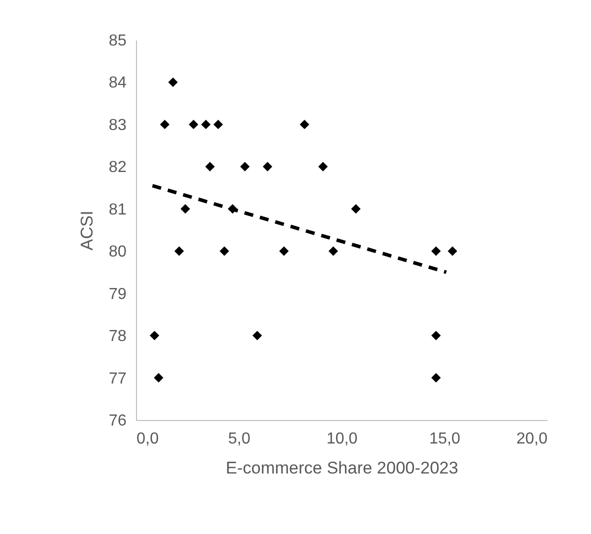  I want to click on y-tick-label: 78, so click(117, 337).